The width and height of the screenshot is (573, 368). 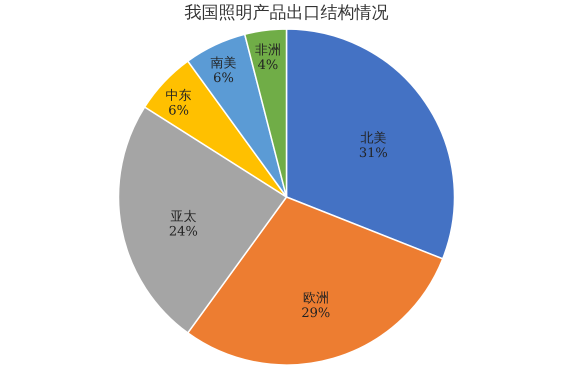 What do you see at coordinates (268, 66) in the screenshot?
I see `data-label: 4%` at bounding box center [268, 66].